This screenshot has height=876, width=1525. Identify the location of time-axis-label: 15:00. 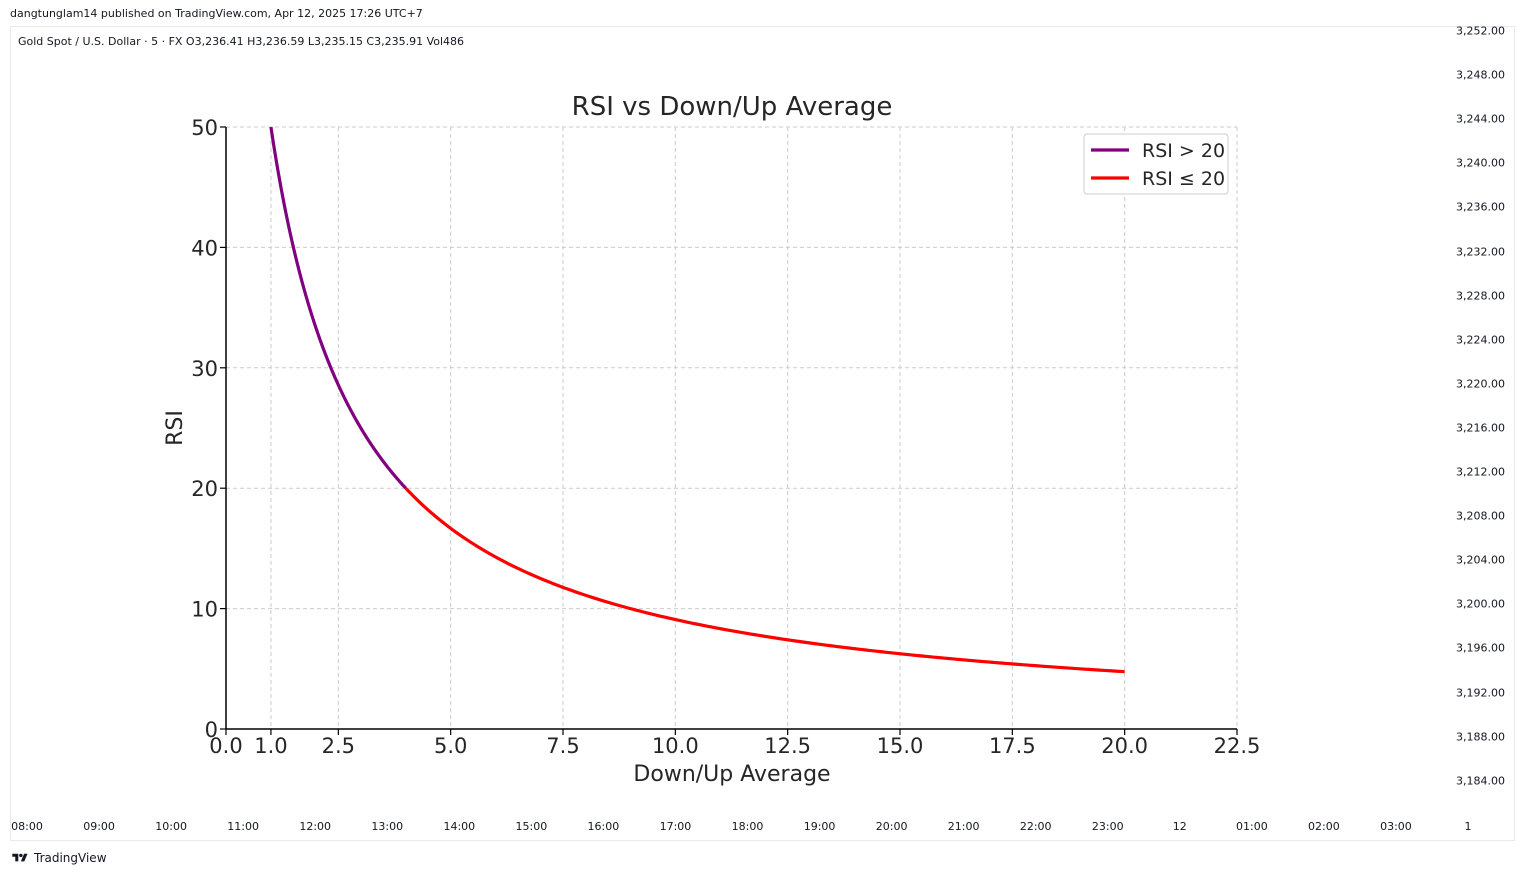
(531, 826).